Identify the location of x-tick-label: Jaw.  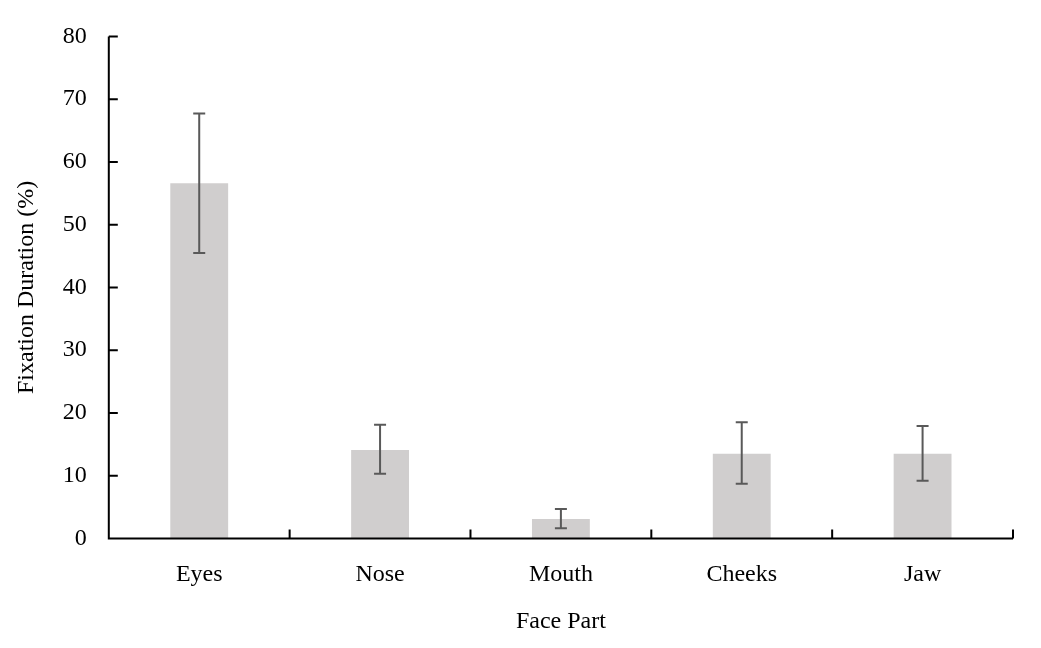
(922, 573).